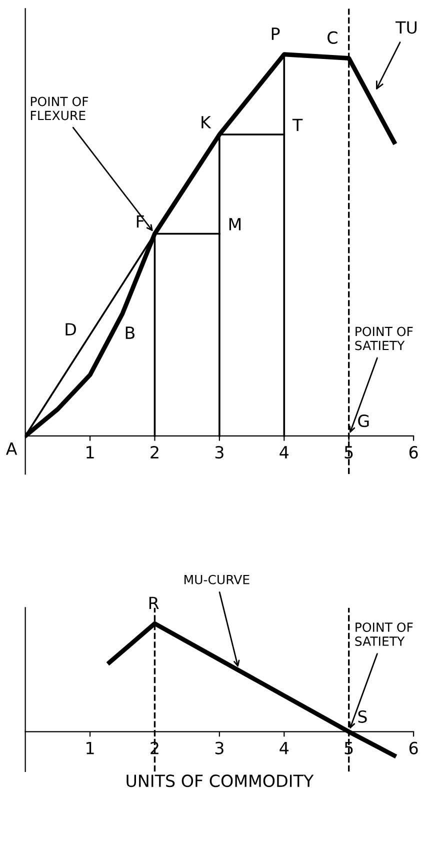 Image resolution: width=422 pixels, height=862 pixels. Describe the element at coordinates (130, 332) in the screenshot. I see `annotation: B` at that location.